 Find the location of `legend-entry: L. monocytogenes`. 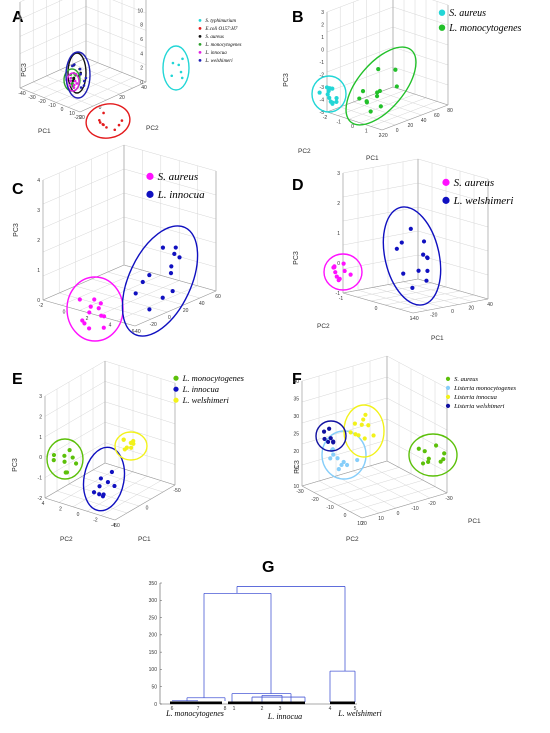

legend-entry: L. monocytogenes is located at coordinates (213, 378).